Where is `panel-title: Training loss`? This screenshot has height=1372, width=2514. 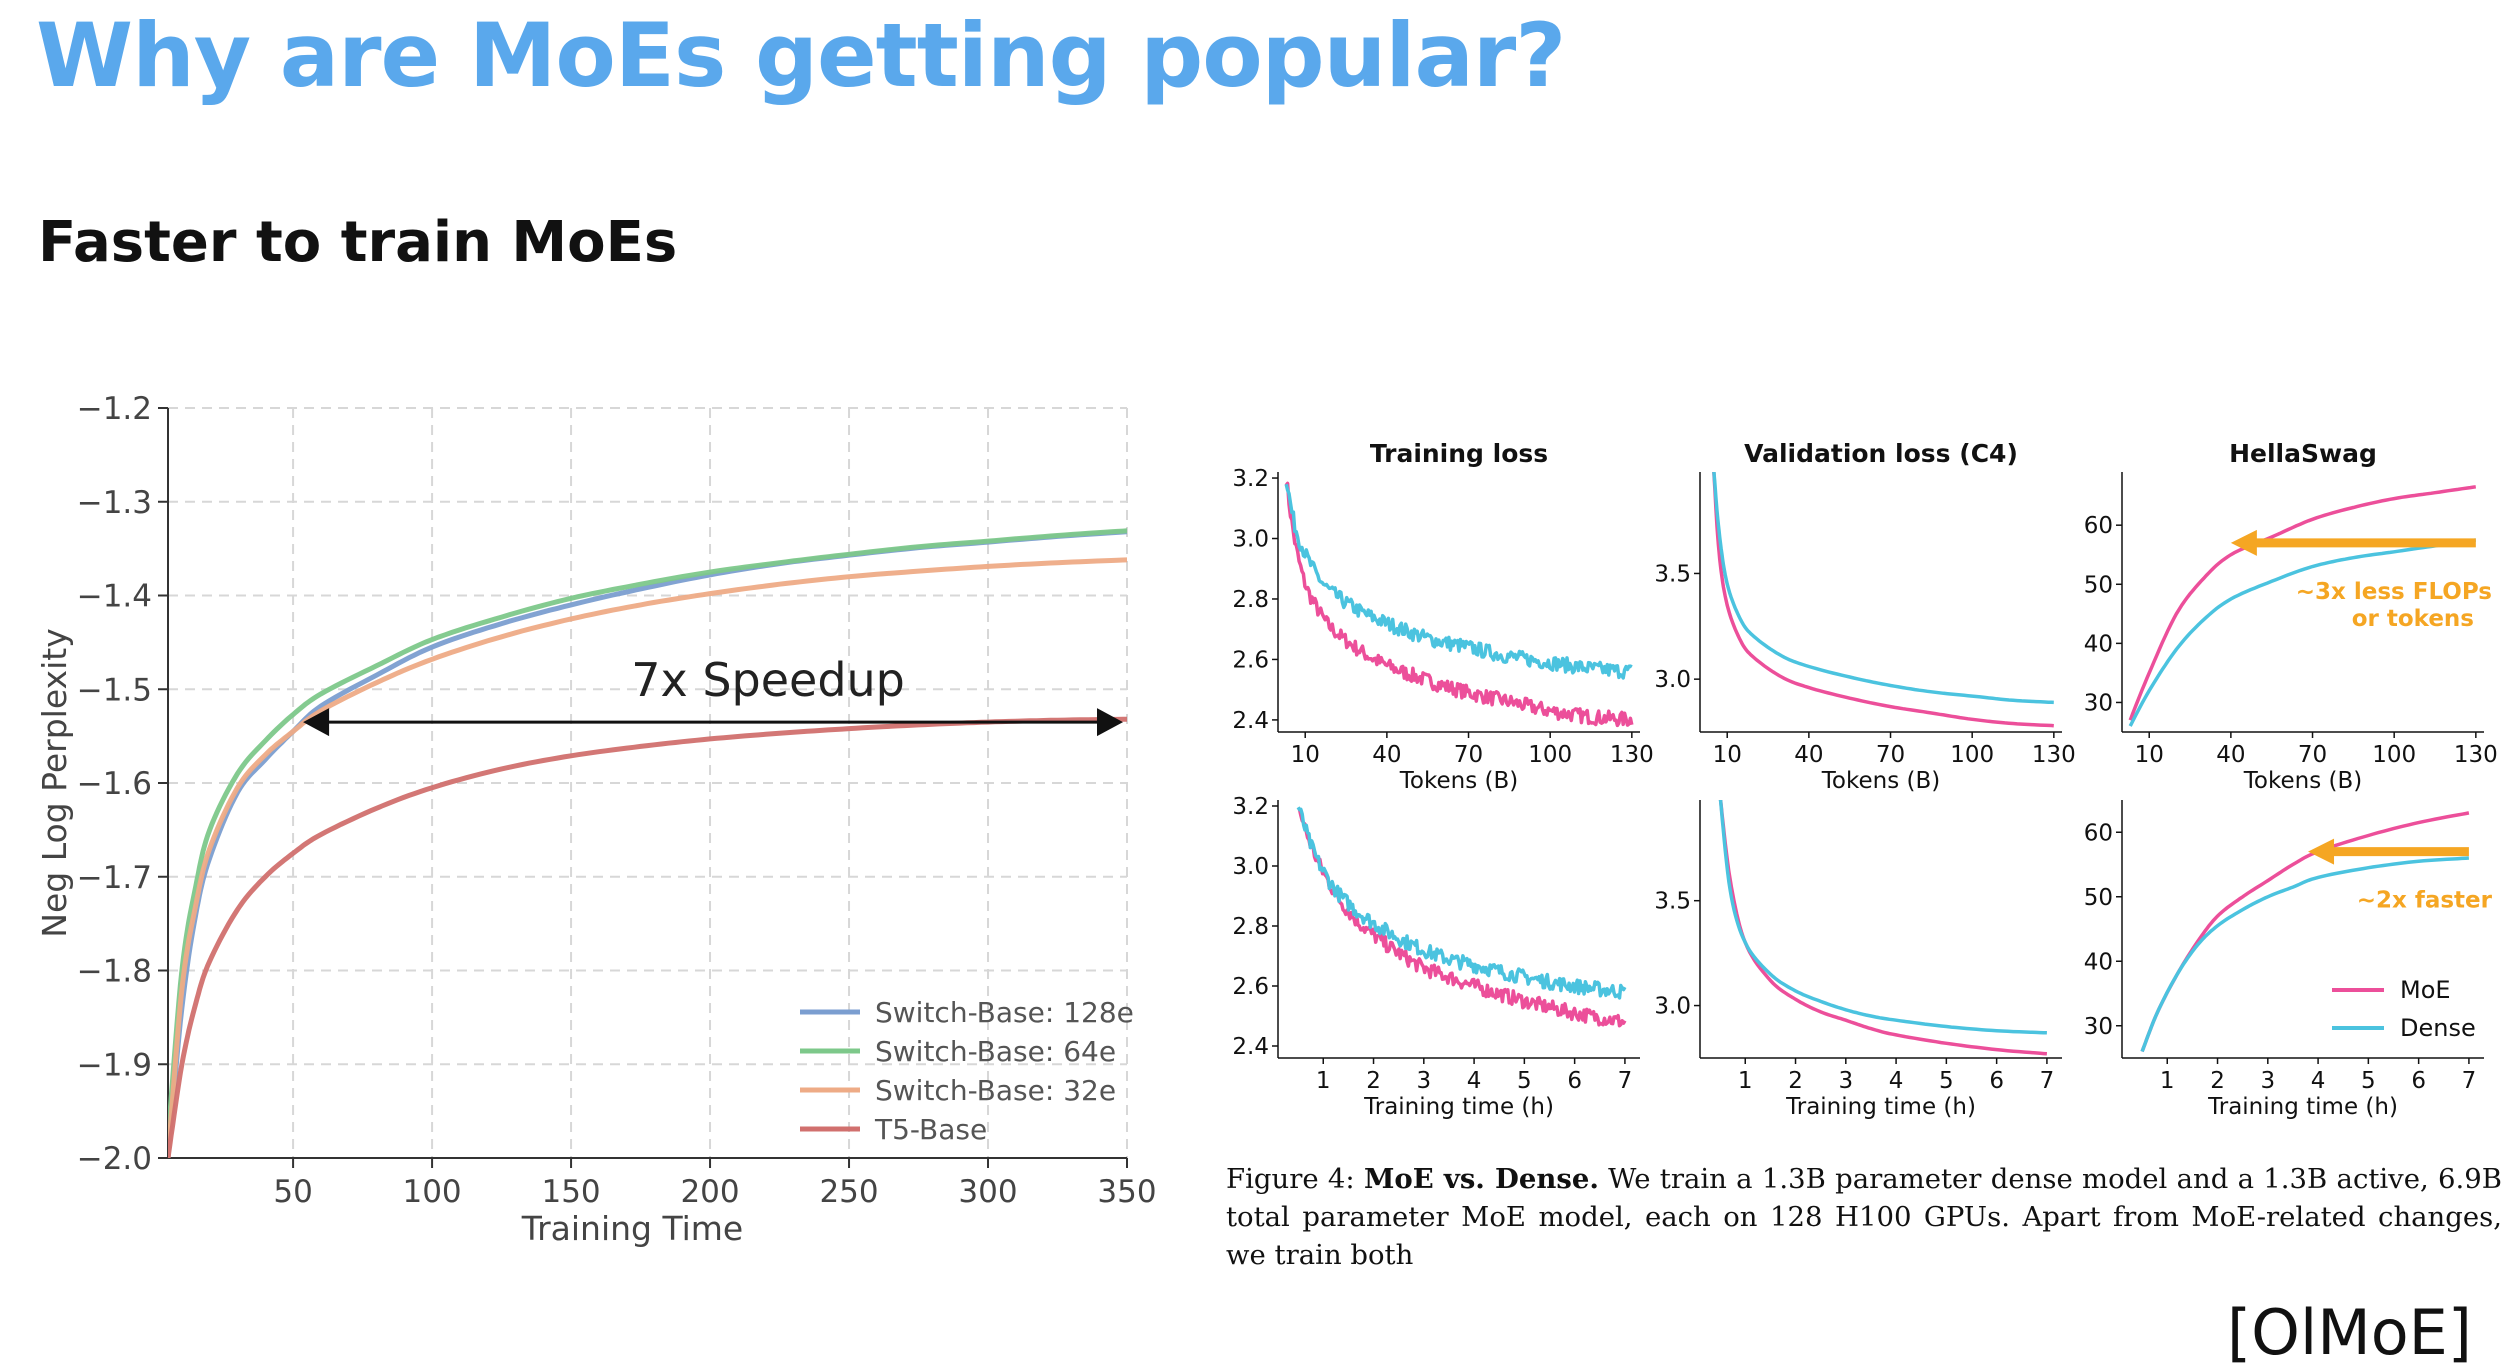
panel-title: Training loss is located at coordinates (1459, 453).